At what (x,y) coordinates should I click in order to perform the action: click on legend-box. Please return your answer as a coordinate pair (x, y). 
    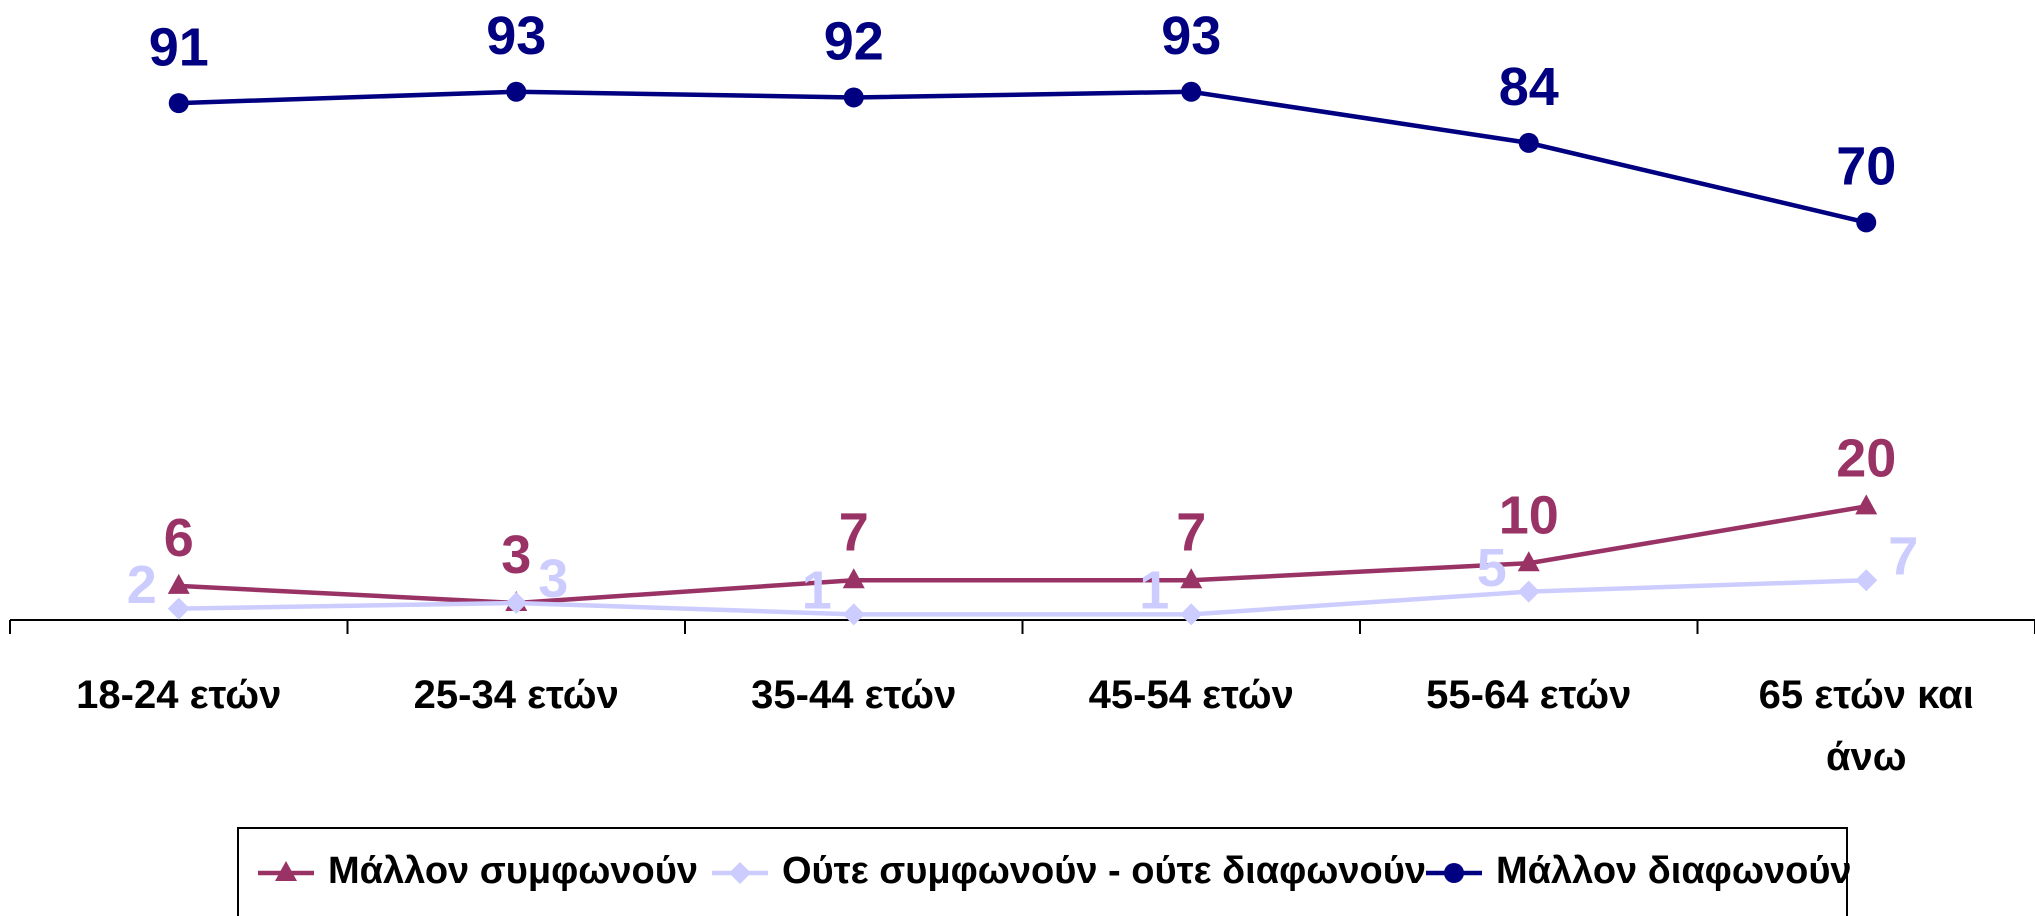
    Looking at the image, I should click on (1042, 871).